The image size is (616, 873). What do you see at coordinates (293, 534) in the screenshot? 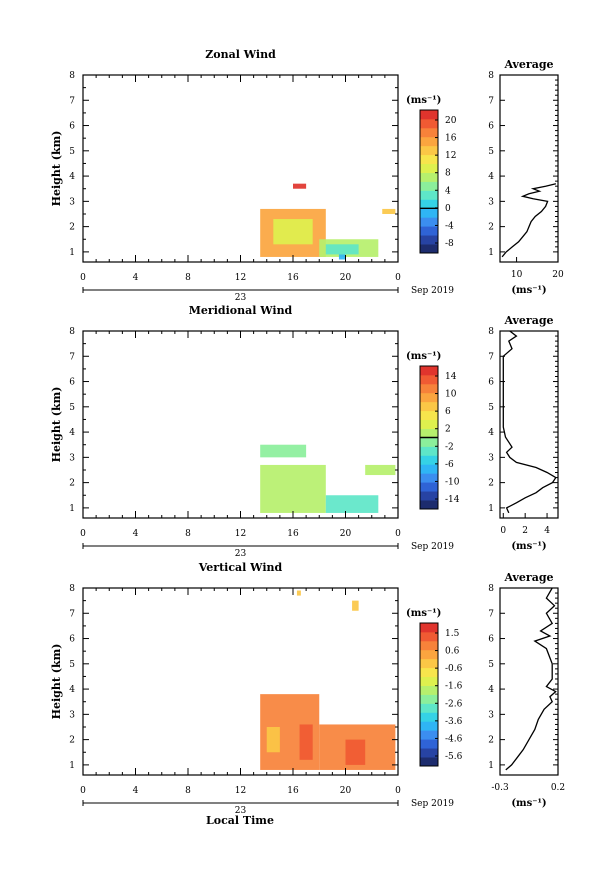
I see `x-tick-label: 16` at bounding box center [293, 534].